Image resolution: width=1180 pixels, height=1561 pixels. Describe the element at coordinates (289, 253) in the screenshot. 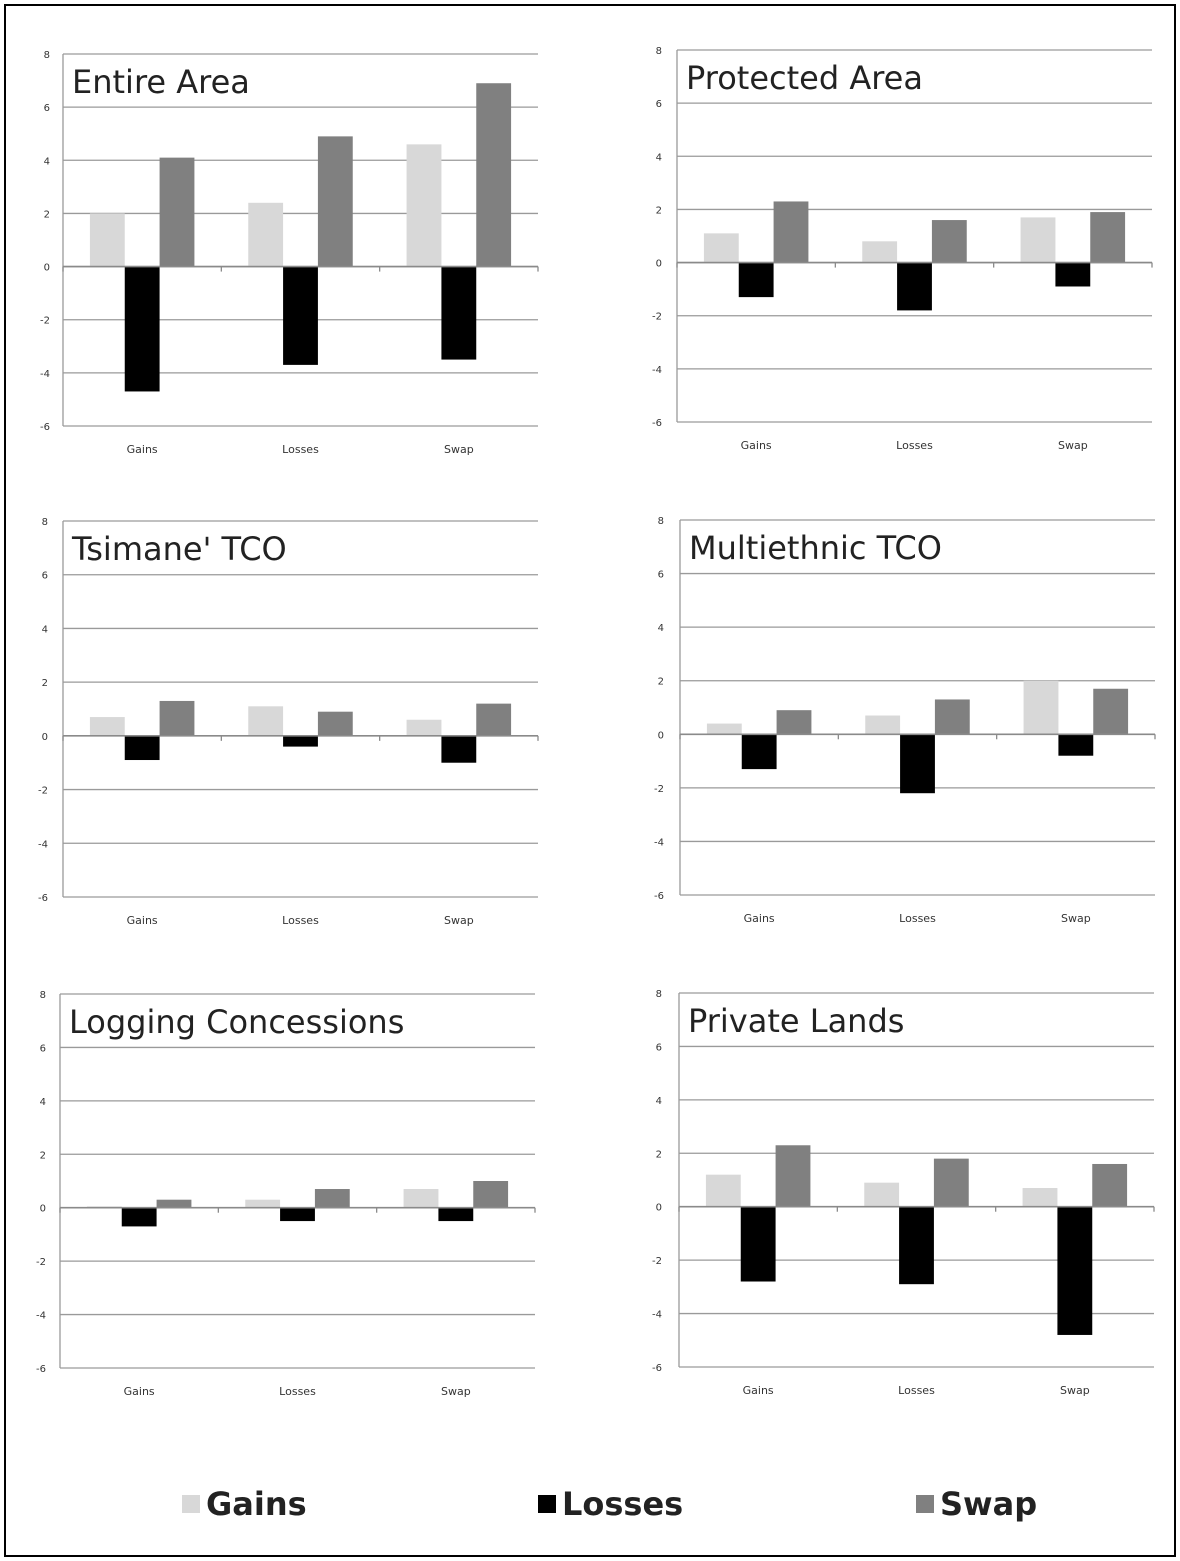

I see `chart-panel-0: 8 6 4 2 0 -2 -4 -6 Gains Losses Swap Entire Area` at that location.